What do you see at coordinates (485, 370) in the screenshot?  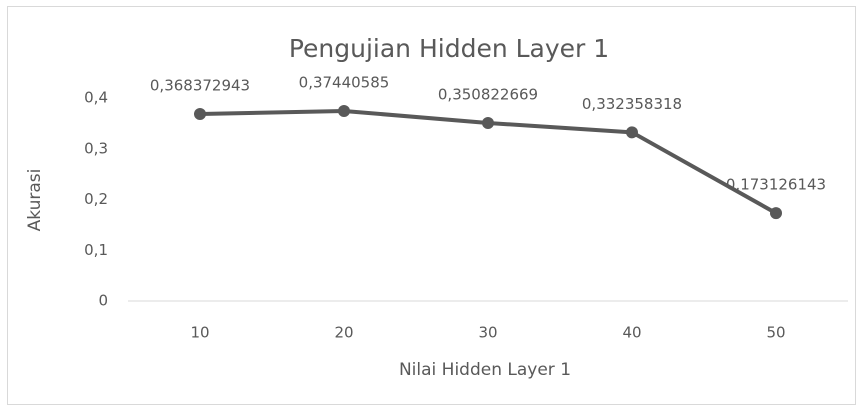 I see `x-axis-title: Nilai Hidden Layer 1` at bounding box center [485, 370].